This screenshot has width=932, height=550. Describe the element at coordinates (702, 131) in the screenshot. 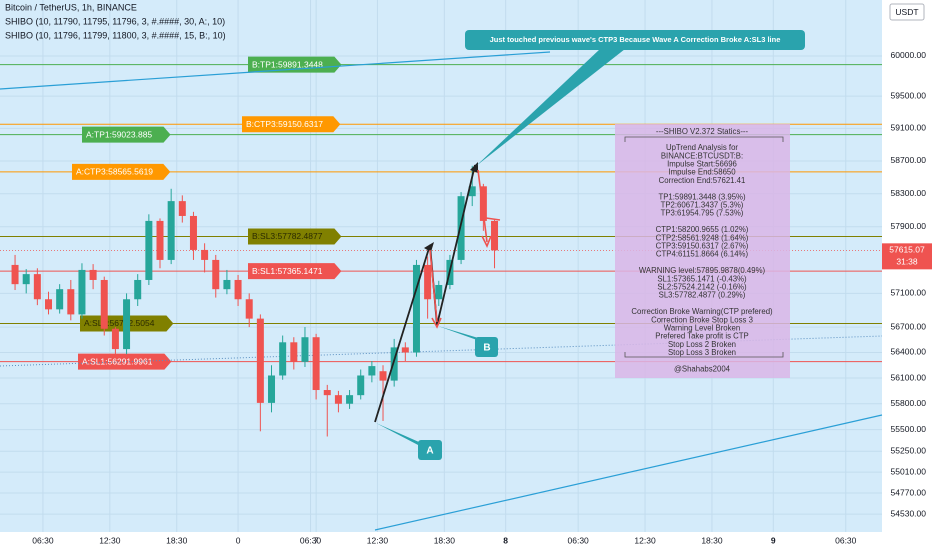

I see `stats-title: ---SHIBO V2.372 Statics---` at that location.